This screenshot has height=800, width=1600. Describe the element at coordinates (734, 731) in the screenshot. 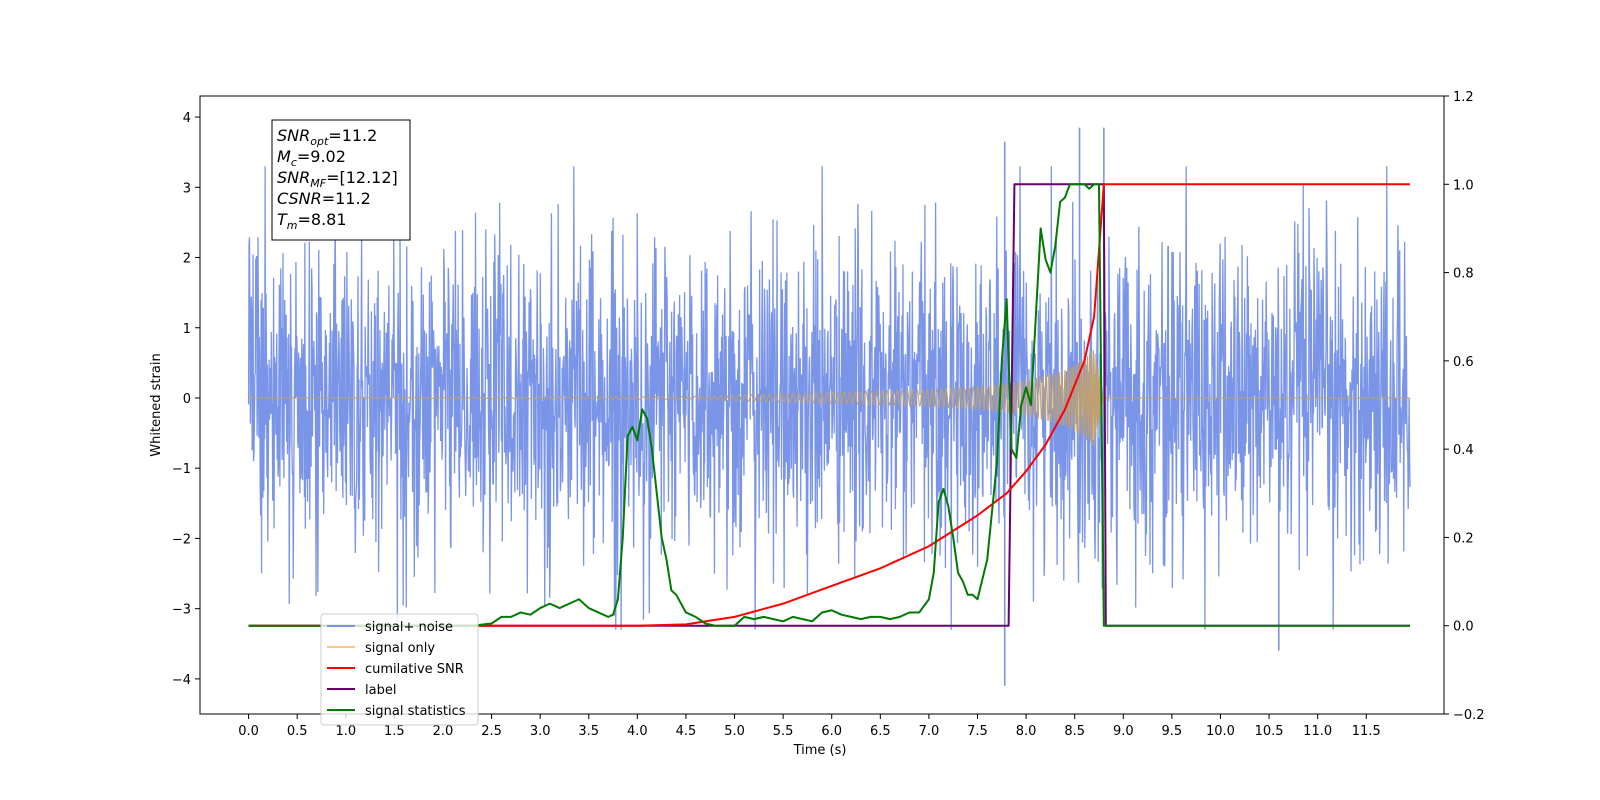

I see `x-tick-label: 5.0` at that location.